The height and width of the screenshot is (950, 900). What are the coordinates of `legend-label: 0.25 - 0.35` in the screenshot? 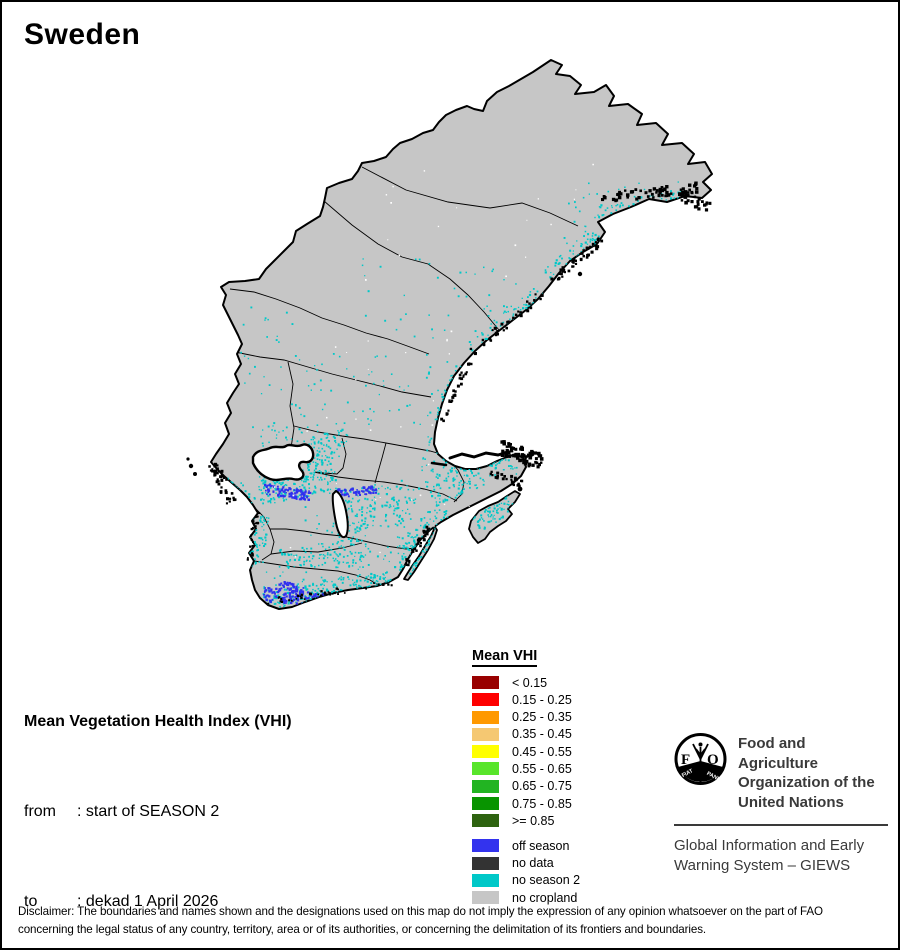 It's located at (542, 717).